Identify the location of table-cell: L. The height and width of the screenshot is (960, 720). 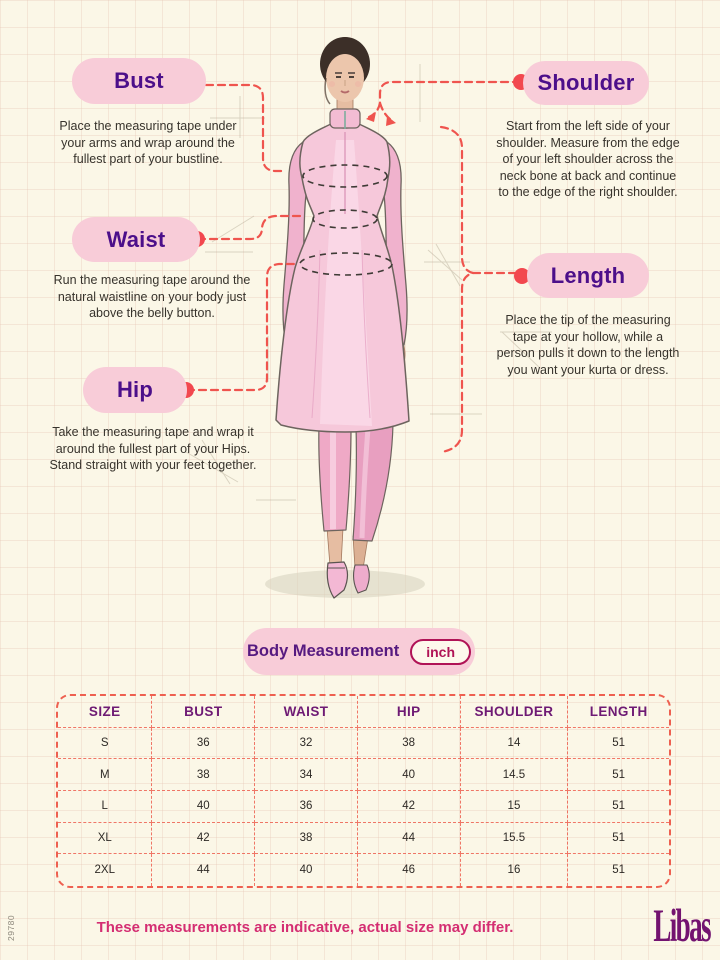
(105, 806).